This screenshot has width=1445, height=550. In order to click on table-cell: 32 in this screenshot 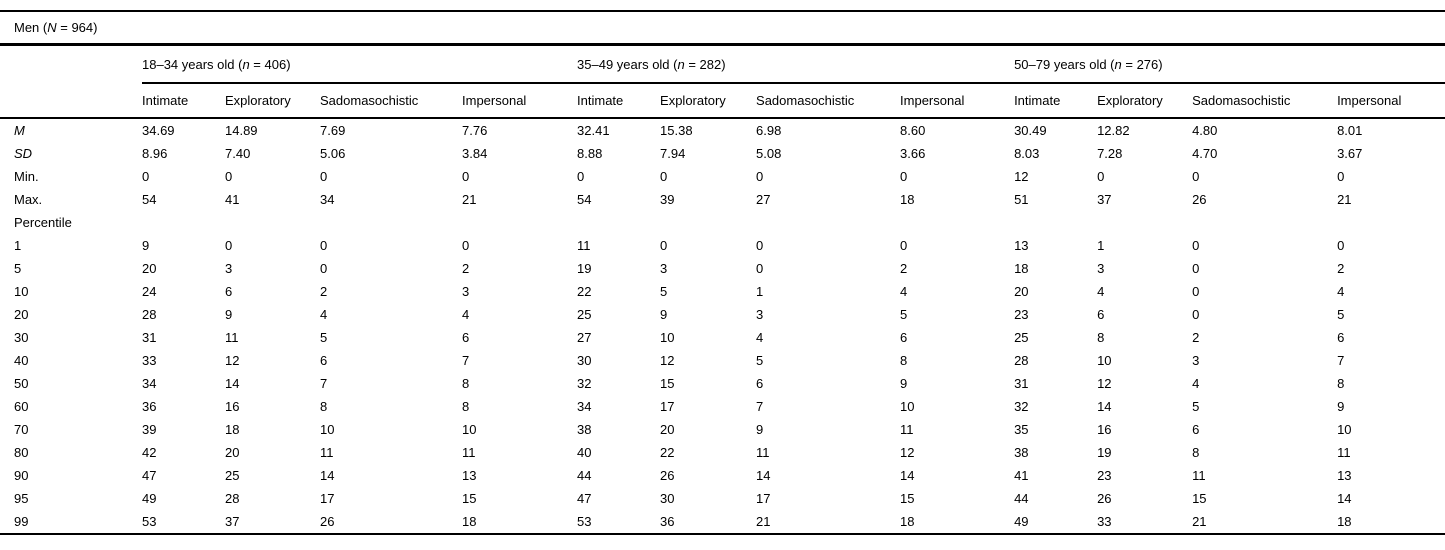, I will do `click(584, 383)`.